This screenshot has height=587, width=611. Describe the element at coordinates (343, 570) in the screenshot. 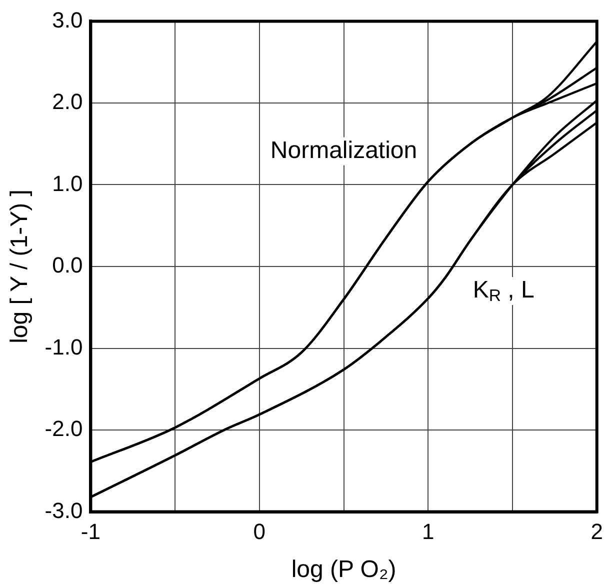

I see `x-axis-title: log (P O₂)` at that location.